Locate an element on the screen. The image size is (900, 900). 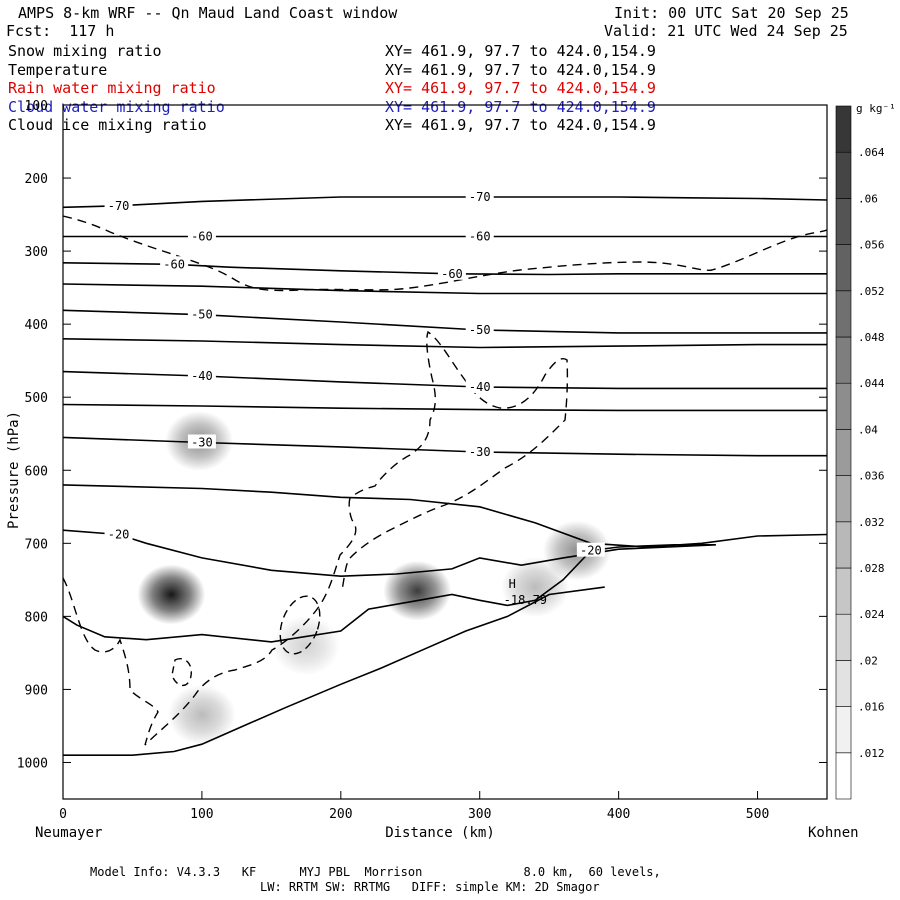
colorbar-tick-label: .028 is located at coordinates (871, 568).